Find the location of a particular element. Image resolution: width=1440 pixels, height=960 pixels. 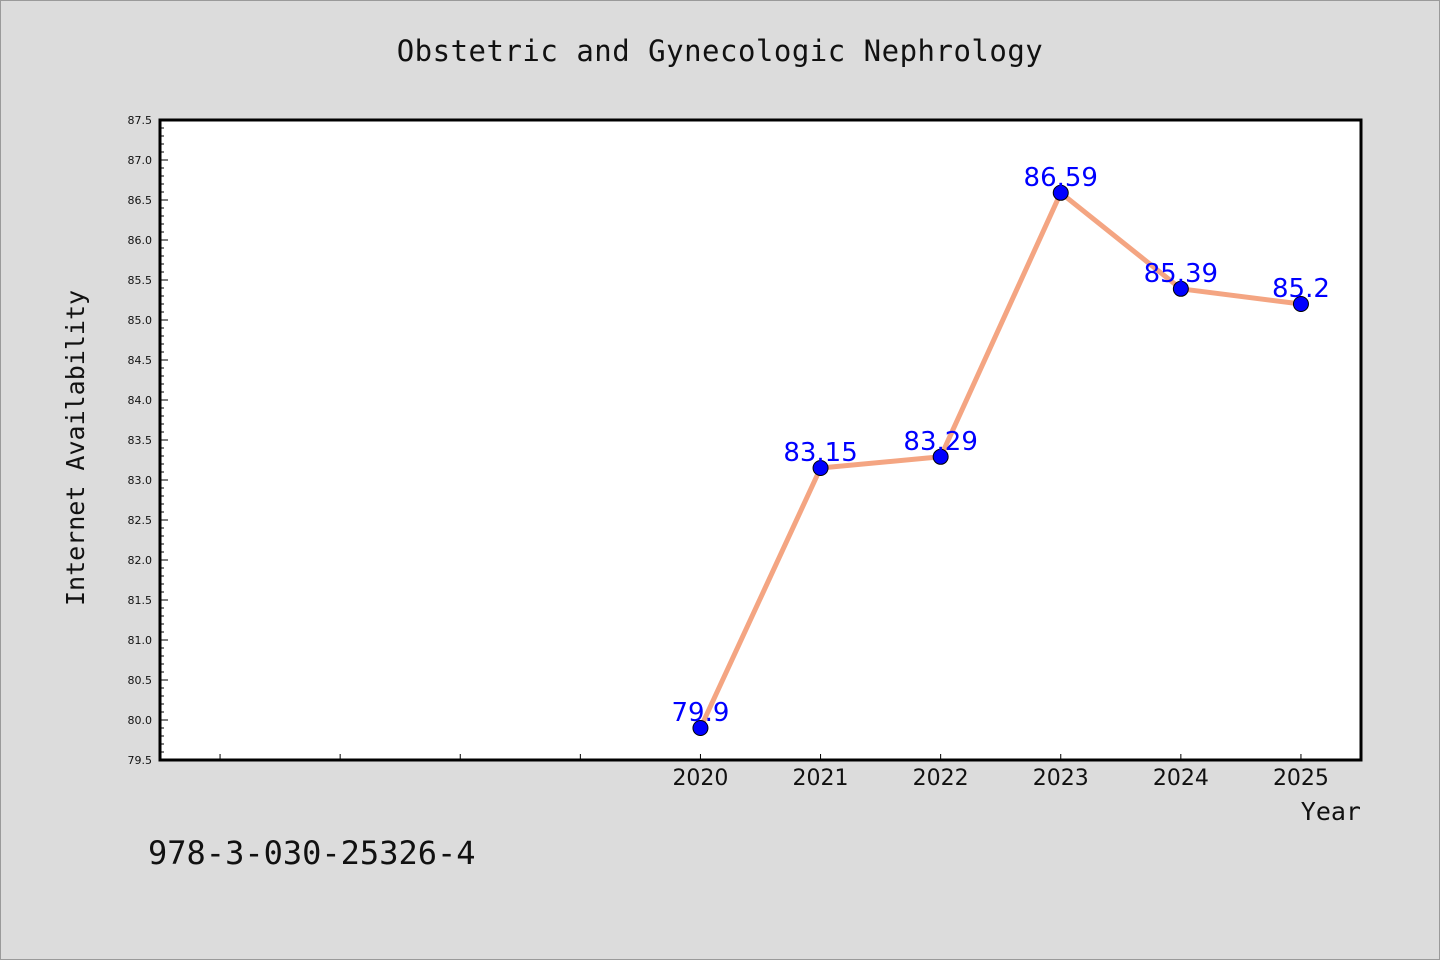

y-tick-label: 80.0 is located at coordinates (140, 720).